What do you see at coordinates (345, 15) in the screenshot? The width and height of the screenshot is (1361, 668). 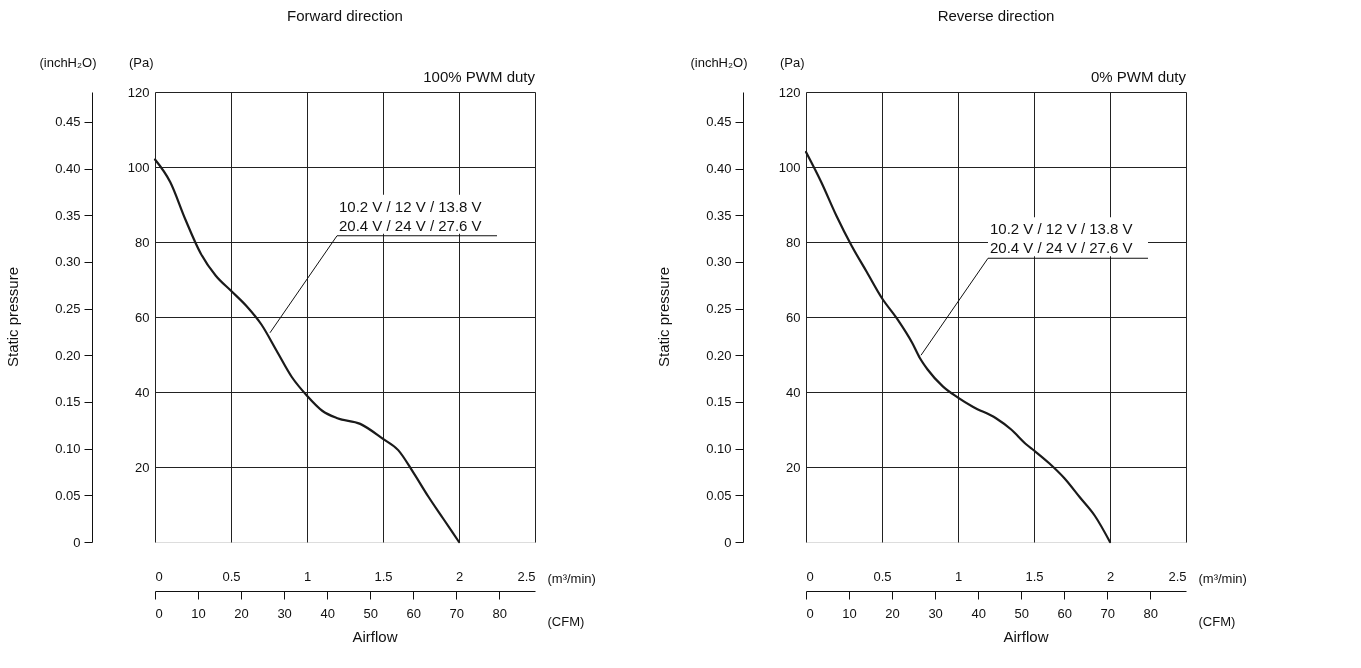 I see `chart-title: Forward direction` at bounding box center [345, 15].